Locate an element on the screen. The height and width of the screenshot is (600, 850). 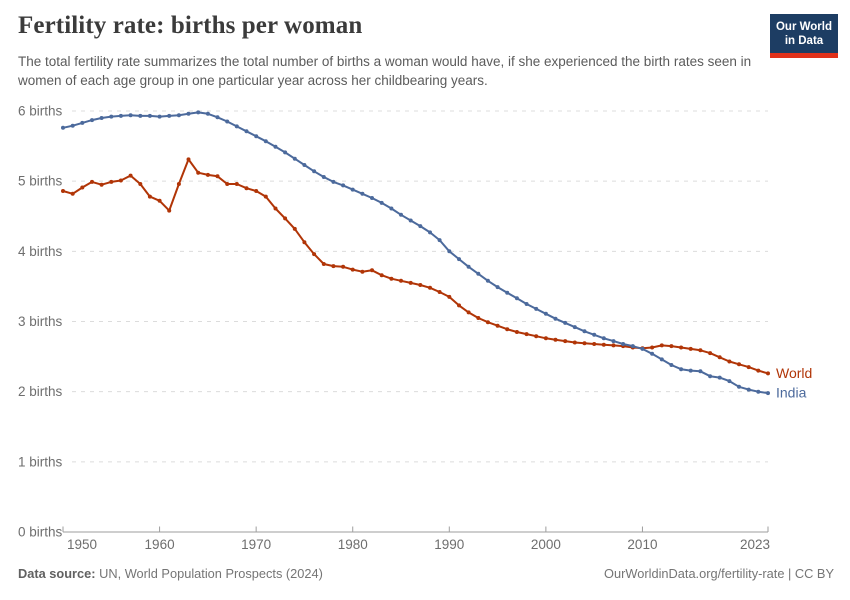
x-axis-tick-label: 2000 is located at coordinates (546, 544).